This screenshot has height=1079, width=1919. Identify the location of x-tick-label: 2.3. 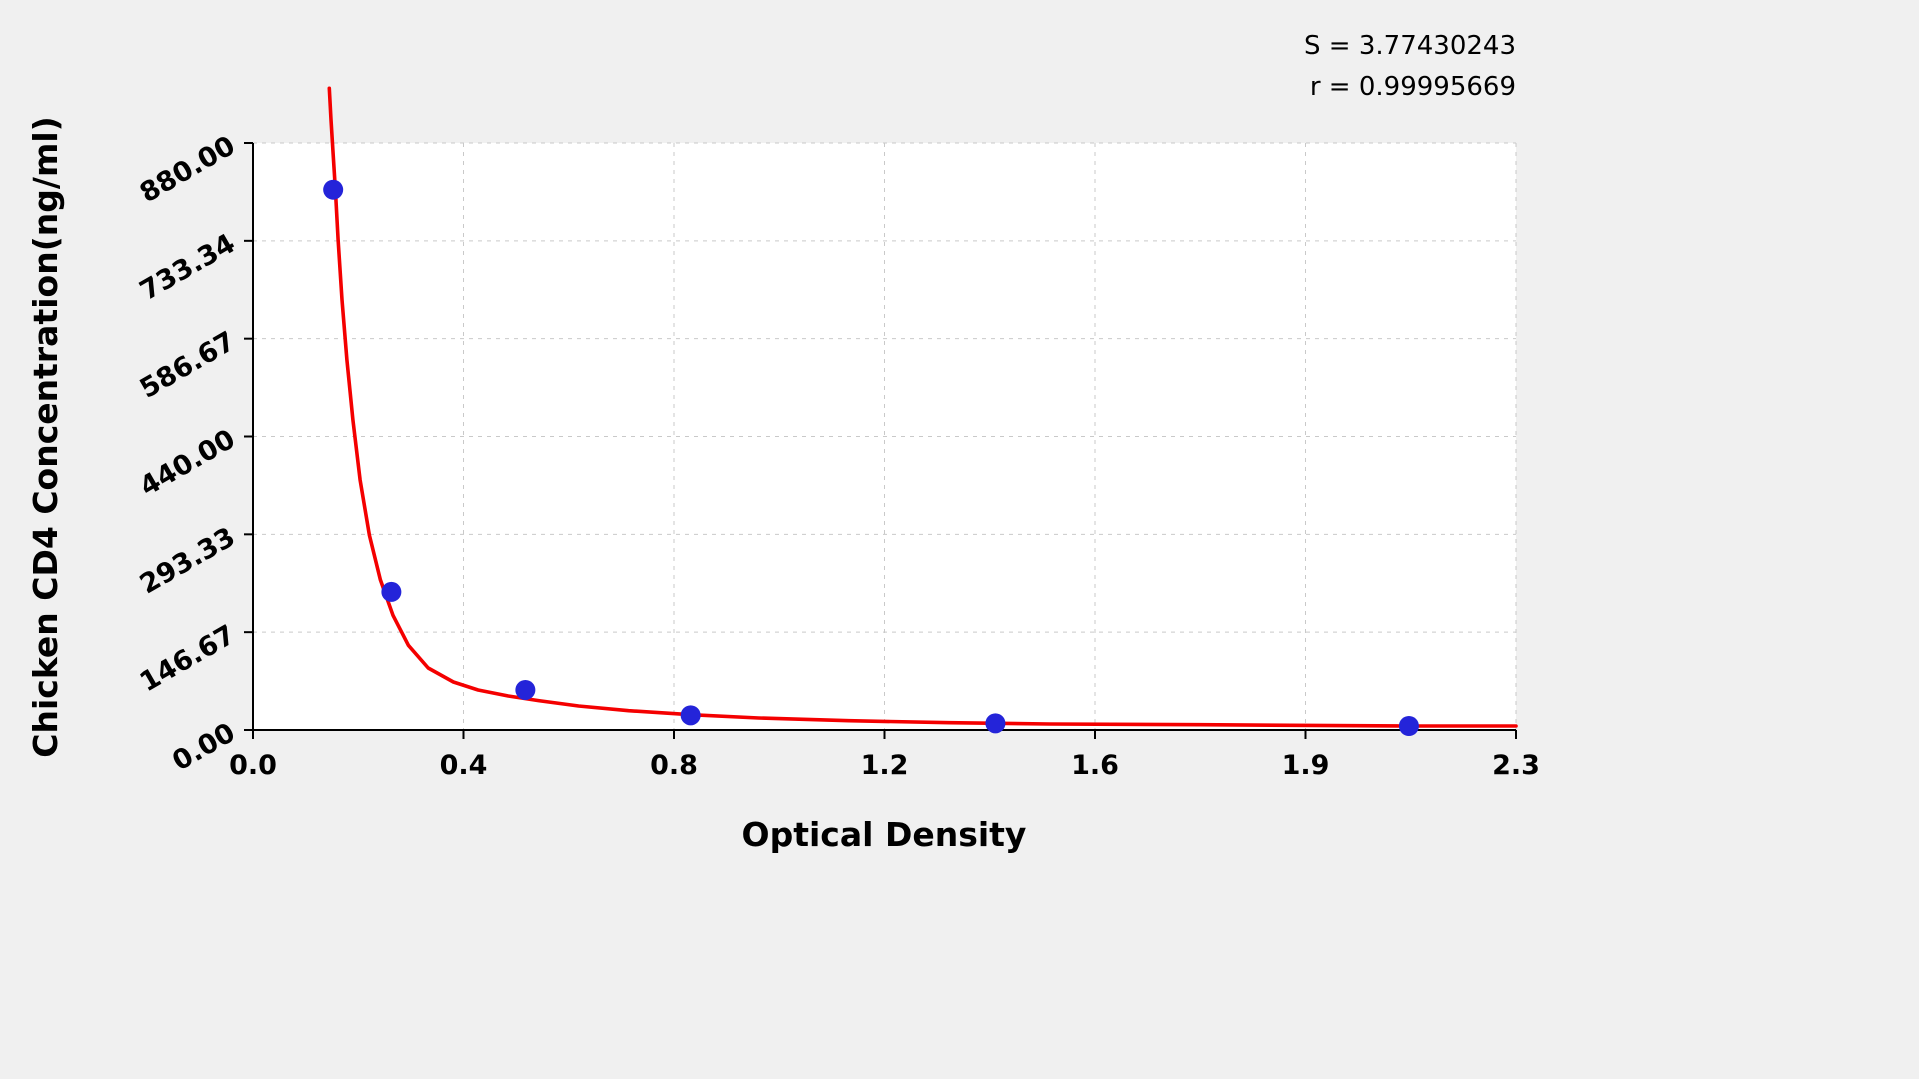
(1516, 765).